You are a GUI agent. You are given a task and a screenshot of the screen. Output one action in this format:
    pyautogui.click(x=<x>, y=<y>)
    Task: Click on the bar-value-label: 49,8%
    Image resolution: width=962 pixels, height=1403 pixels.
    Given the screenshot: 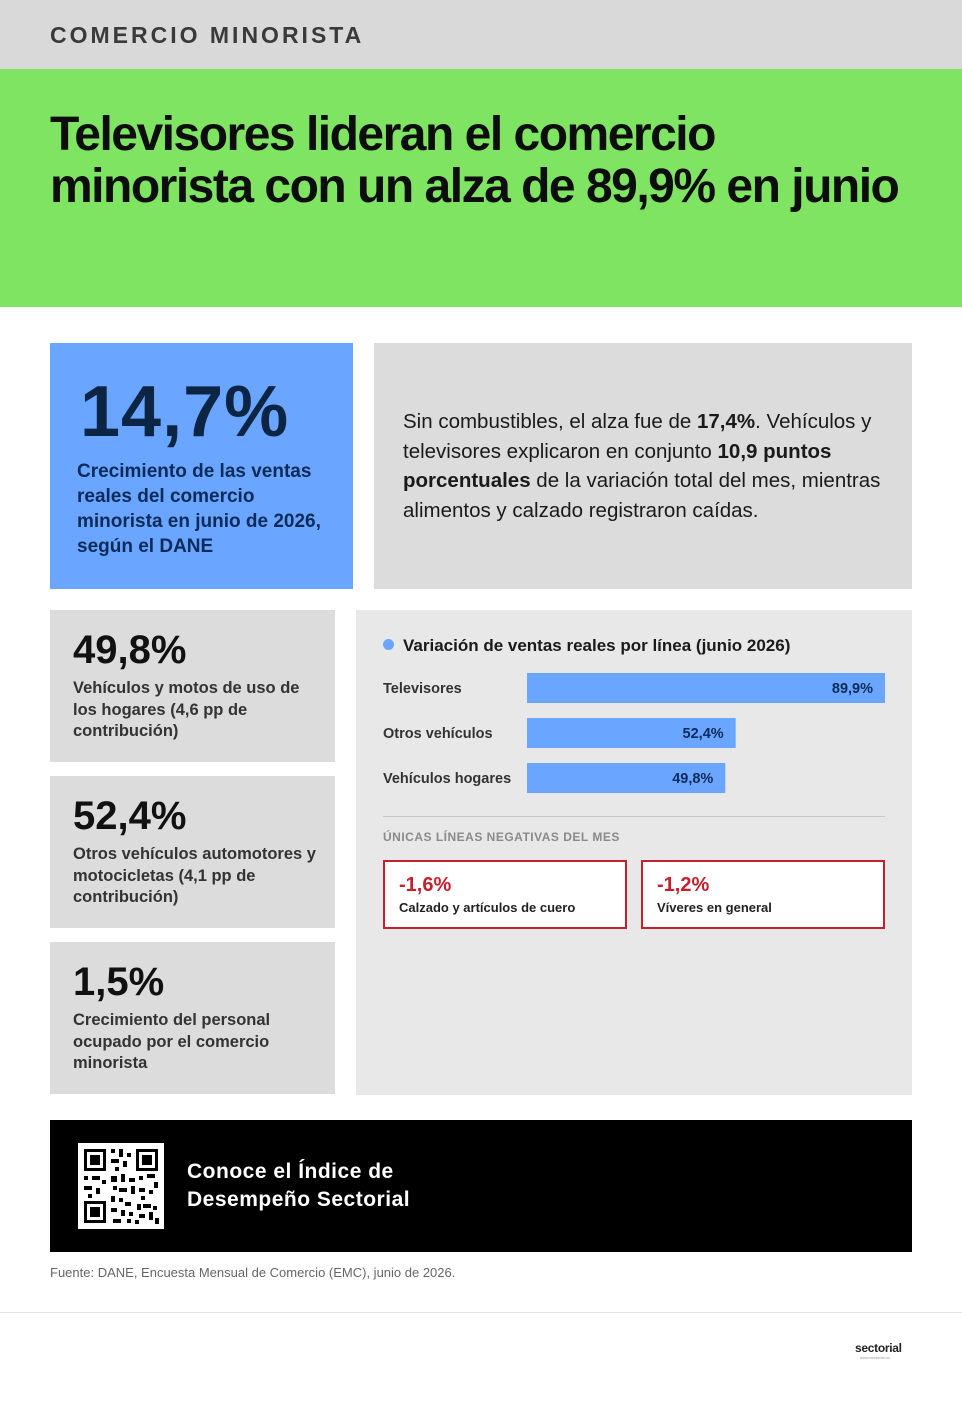 What is the action you would take?
    pyautogui.click(x=692, y=779)
    